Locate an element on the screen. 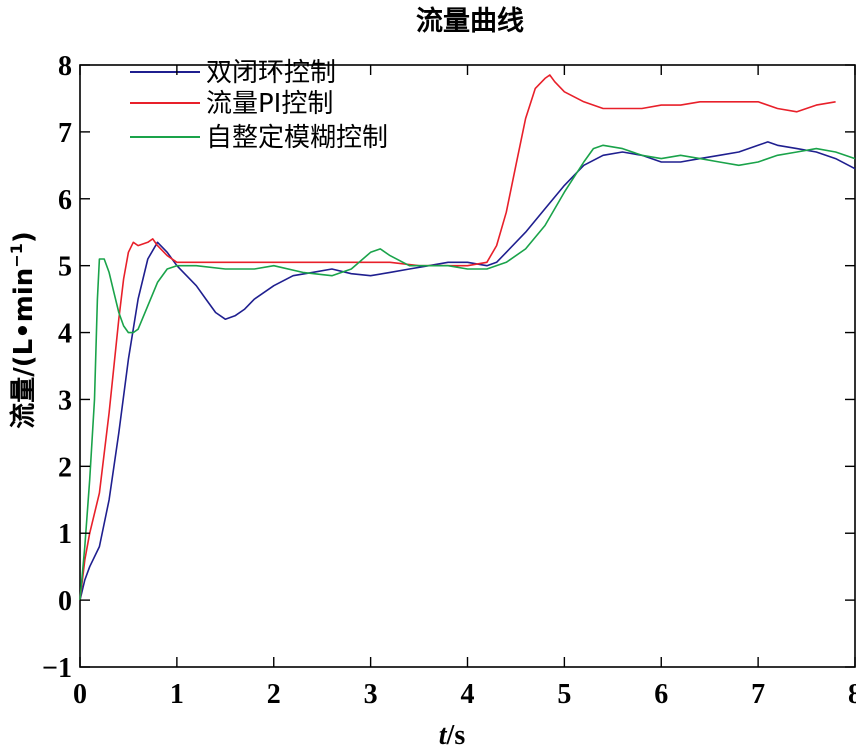 This screenshot has width=856, height=753. y-tick-label: 7 is located at coordinates (65, 133).